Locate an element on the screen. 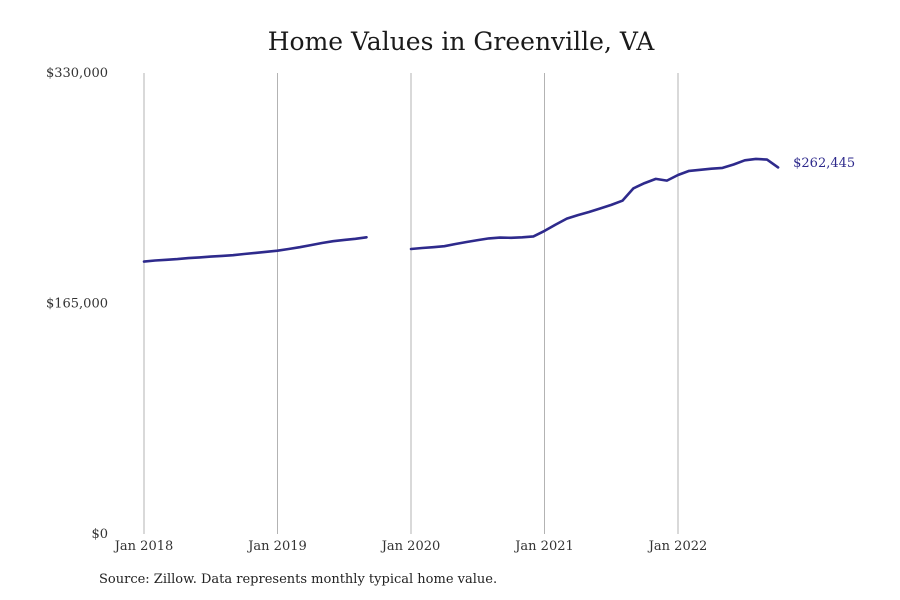  x-tick-label: Jan 2019 is located at coordinates (276, 546).